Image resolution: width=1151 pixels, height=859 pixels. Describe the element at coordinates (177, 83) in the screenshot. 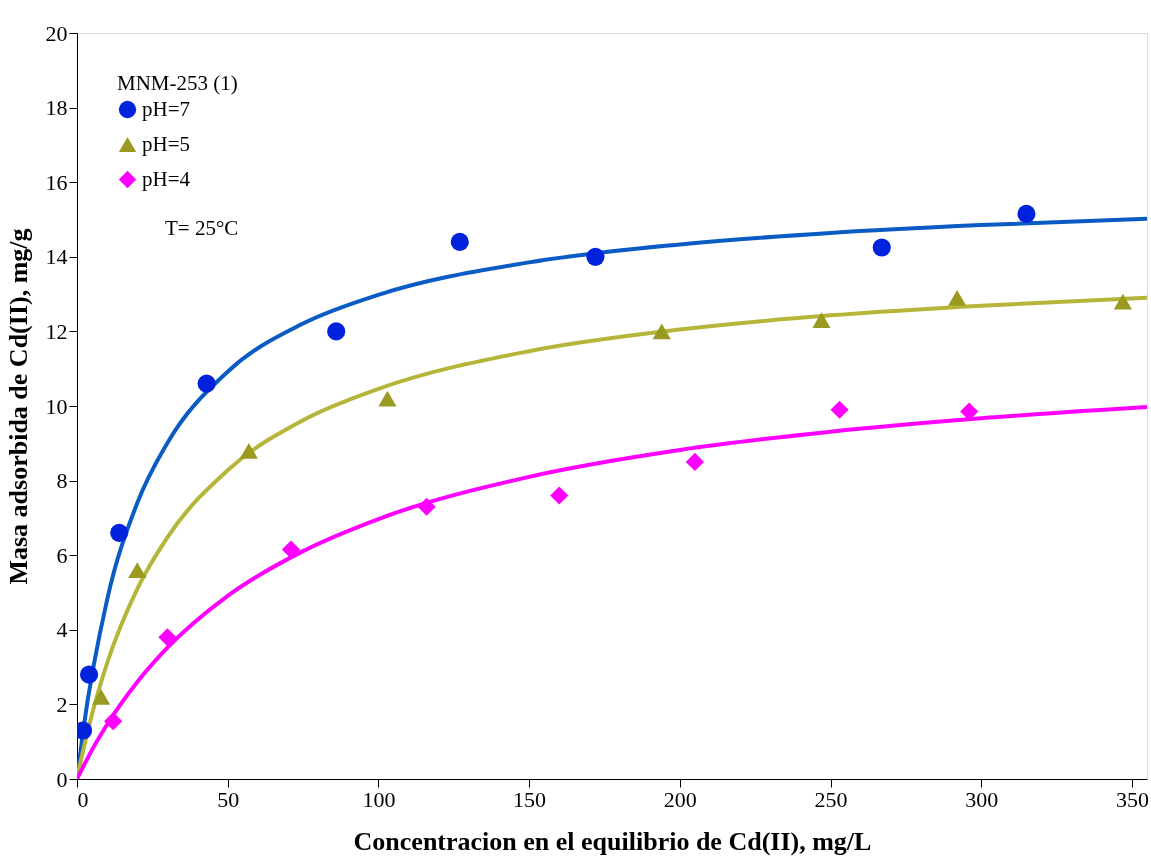

I see `legend-title: MNM-253 (1)` at that location.